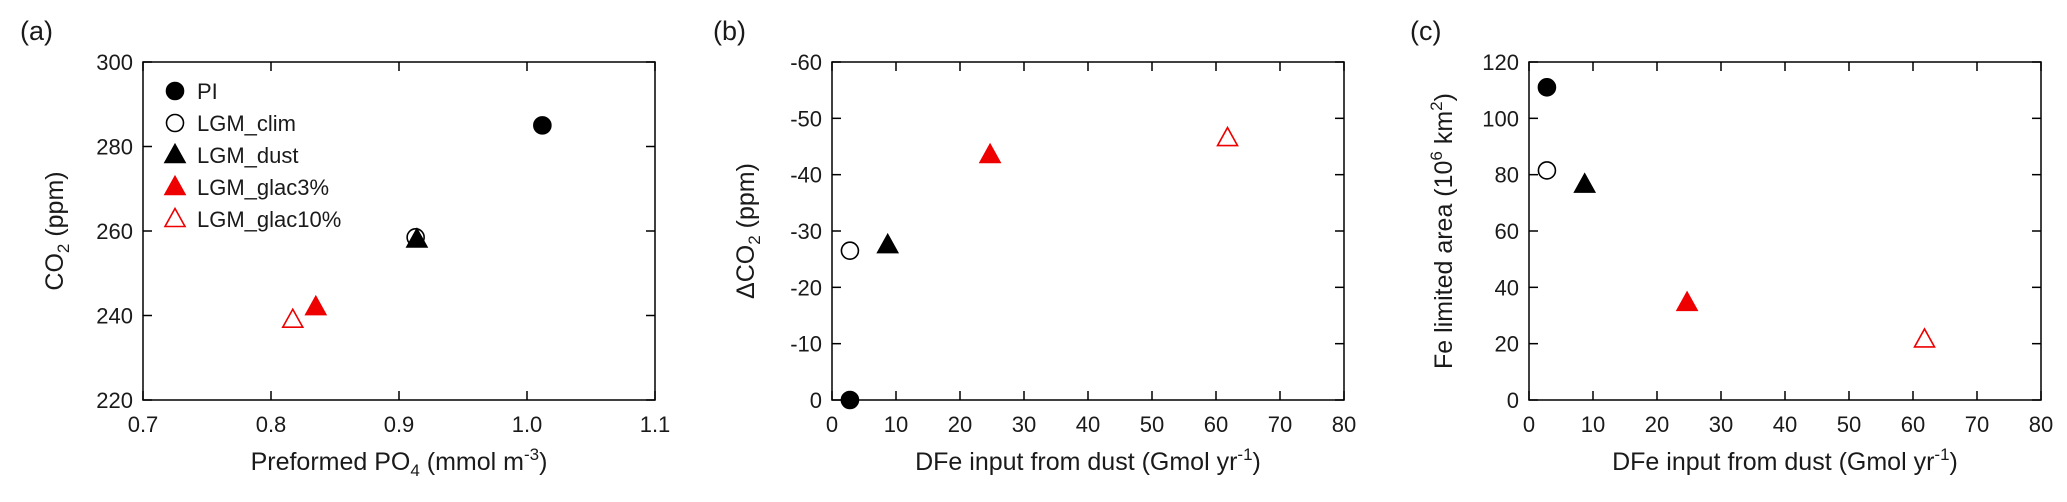 The image size is (2067, 502). I want to click on panel-c-xtick-label: 10, so click(1593, 424).